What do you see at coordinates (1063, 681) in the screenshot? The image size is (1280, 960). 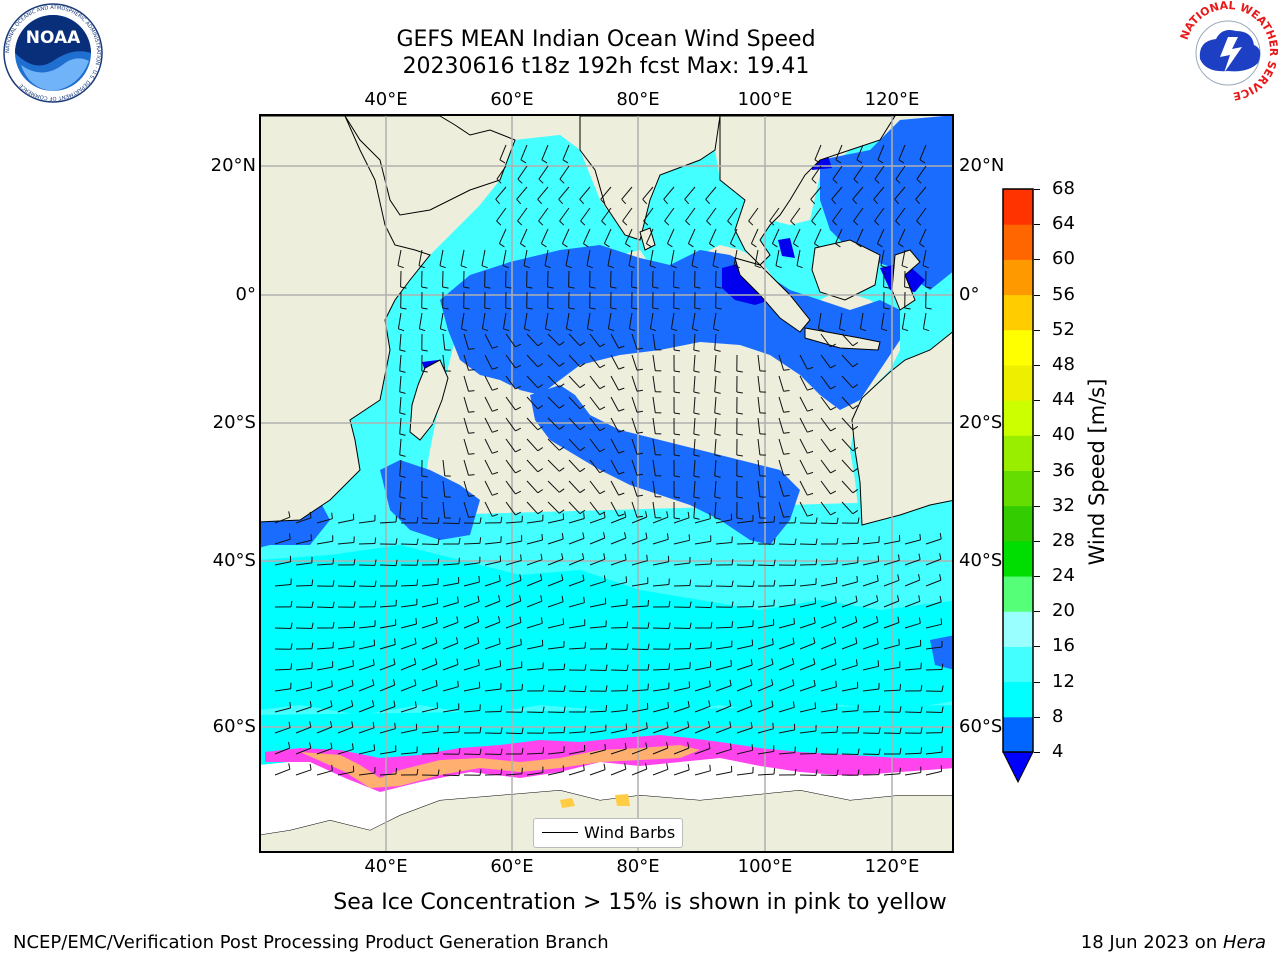 I see `colorbar-tick-label: 12` at bounding box center [1063, 681].